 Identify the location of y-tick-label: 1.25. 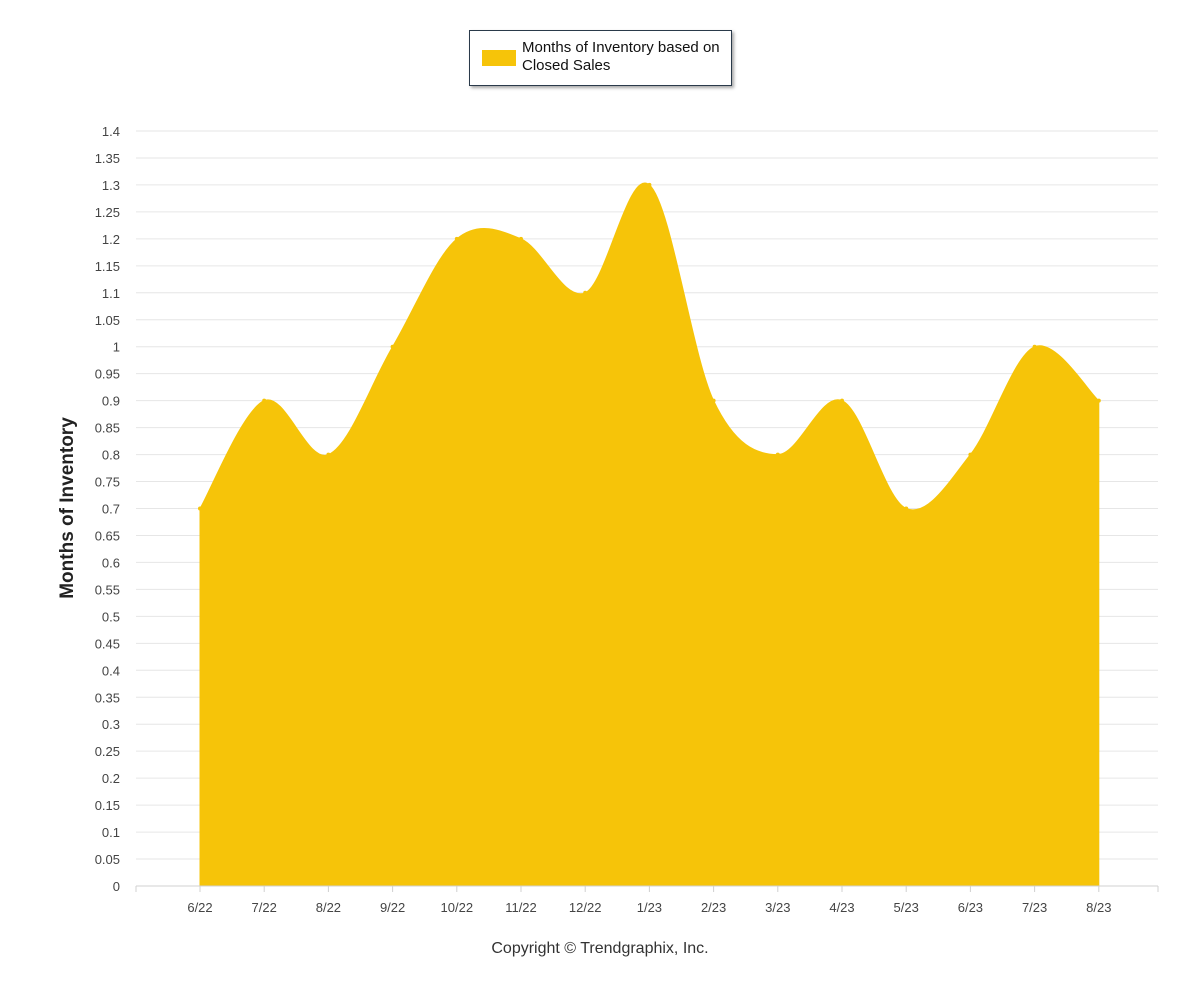
(107, 212).